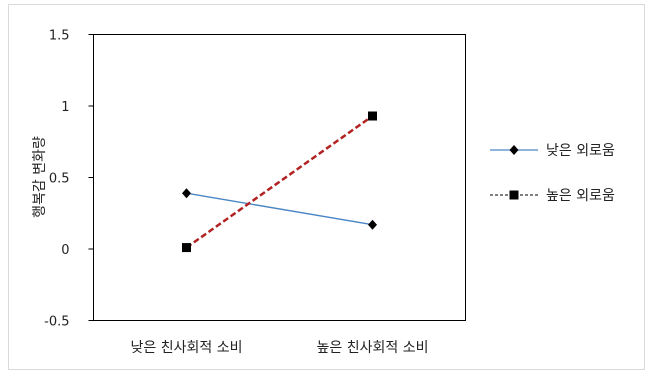  I want to click on y-axis-title: 행복감 변화량, so click(40, 177).